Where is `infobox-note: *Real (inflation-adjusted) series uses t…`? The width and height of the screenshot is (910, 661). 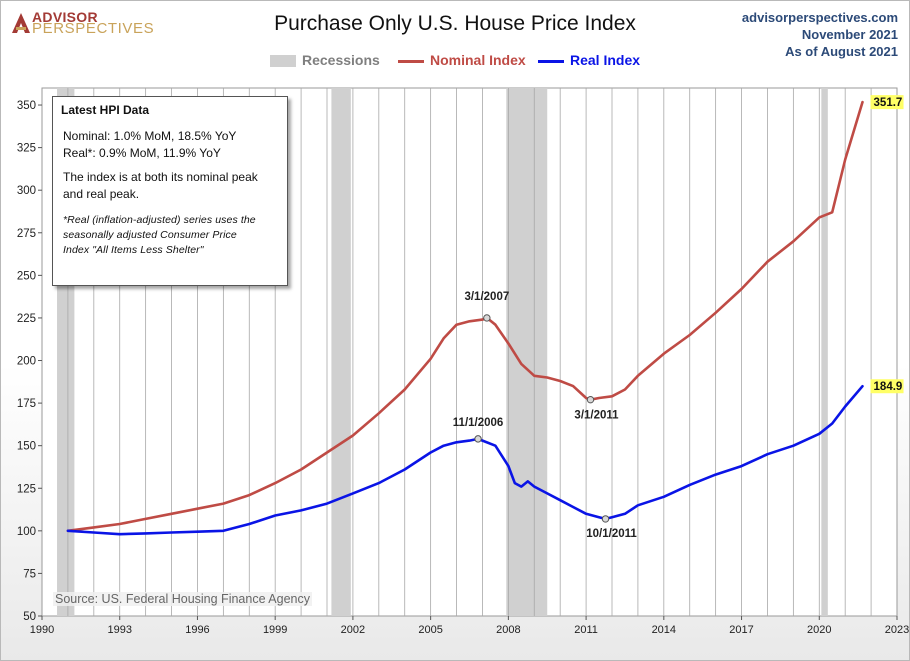
infobox-note: *Real (inflation-adjusted) series uses t… is located at coordinates (175, 235).